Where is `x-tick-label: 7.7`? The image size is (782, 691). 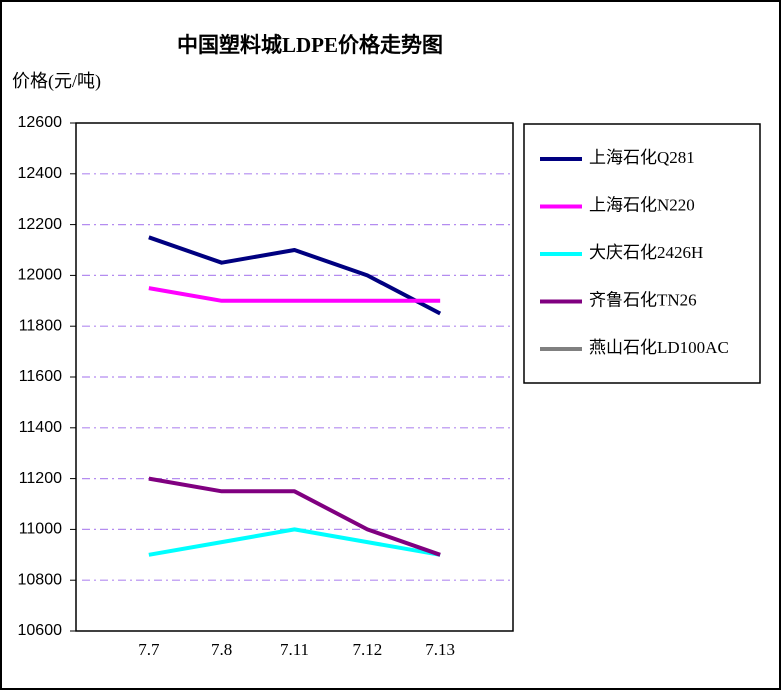
x-tick-label: 7.7 is located at coordinates (149, 649).